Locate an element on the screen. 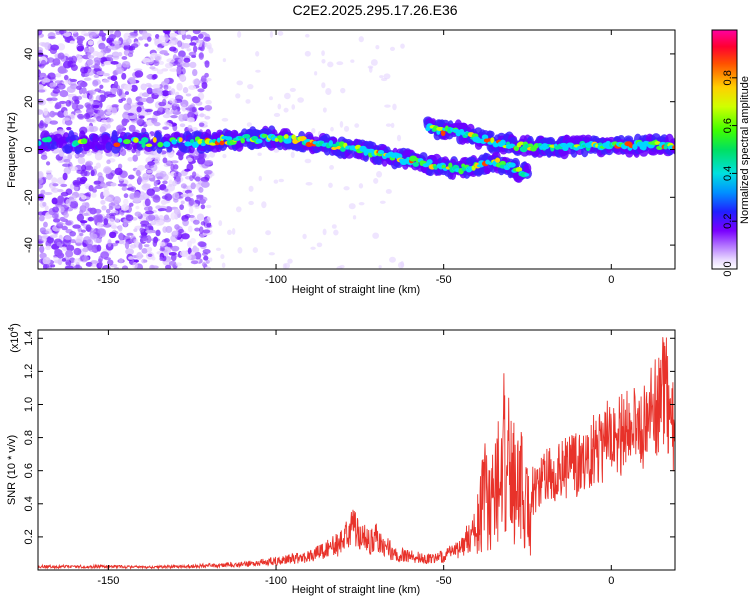  spectrogram-y-tick-label: -20 is located at coordinates (29, 197).